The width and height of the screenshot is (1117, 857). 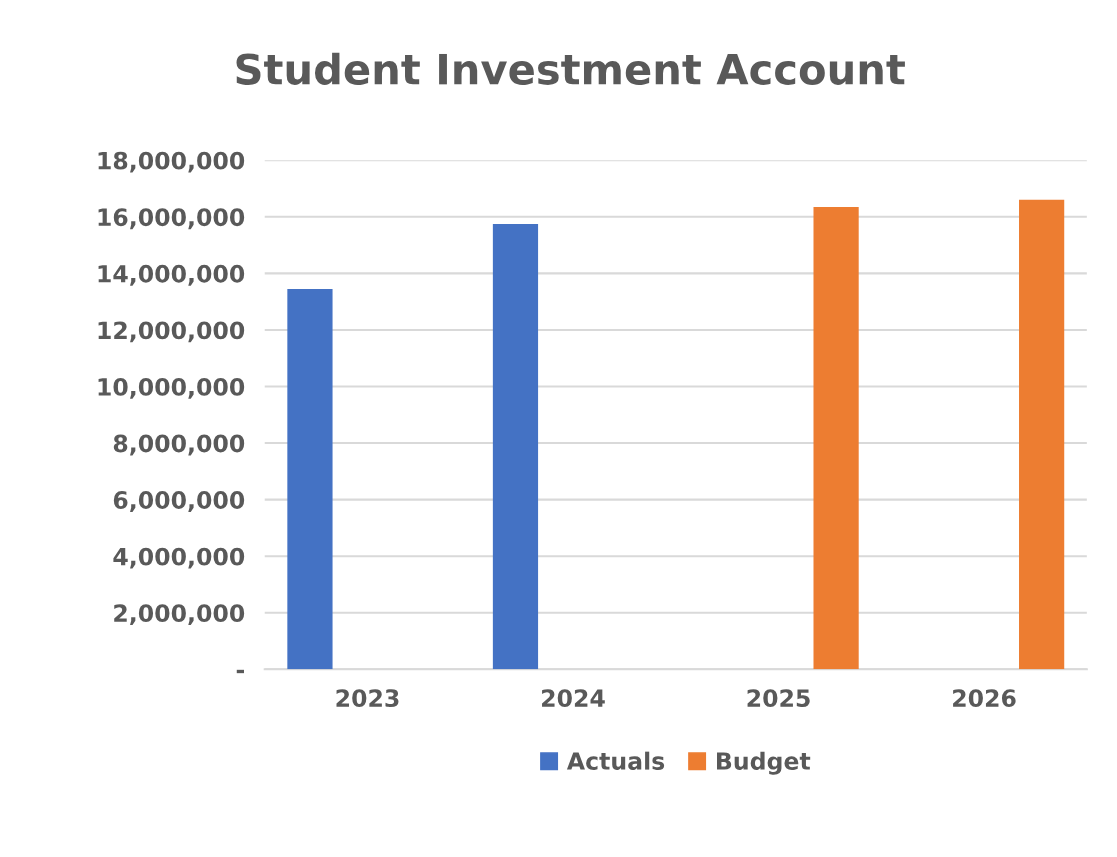 What do you see at coordinates (179, 445) in the screenshot?
I see `y-tick-label: 8,000,000` at bounding box center [179, 445].